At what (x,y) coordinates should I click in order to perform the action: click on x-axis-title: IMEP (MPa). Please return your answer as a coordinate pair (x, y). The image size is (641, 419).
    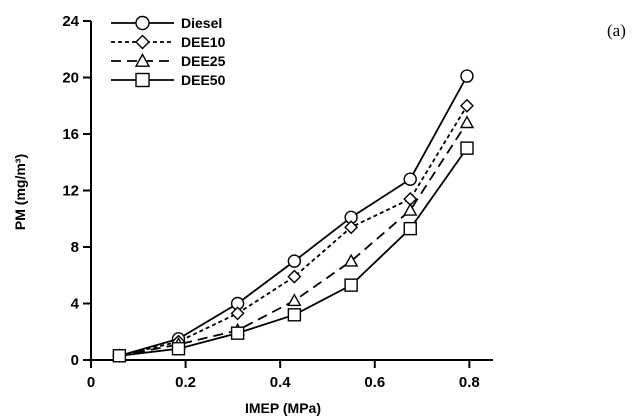
    Looking at the image, I should click on (283, 408).